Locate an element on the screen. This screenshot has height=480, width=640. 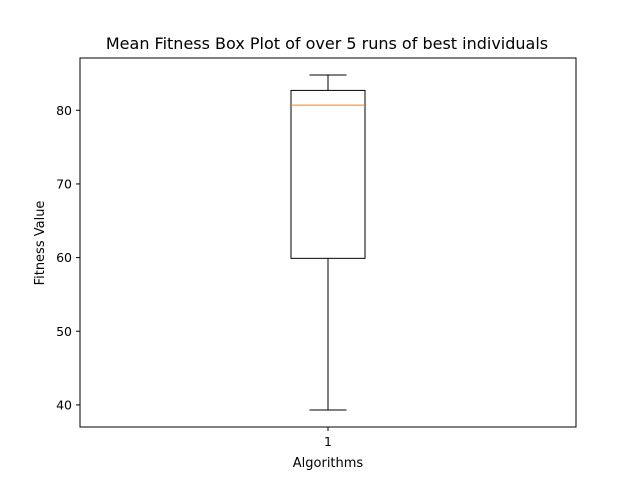
y-tick-label: 60 is located at coordinates (64, 257).